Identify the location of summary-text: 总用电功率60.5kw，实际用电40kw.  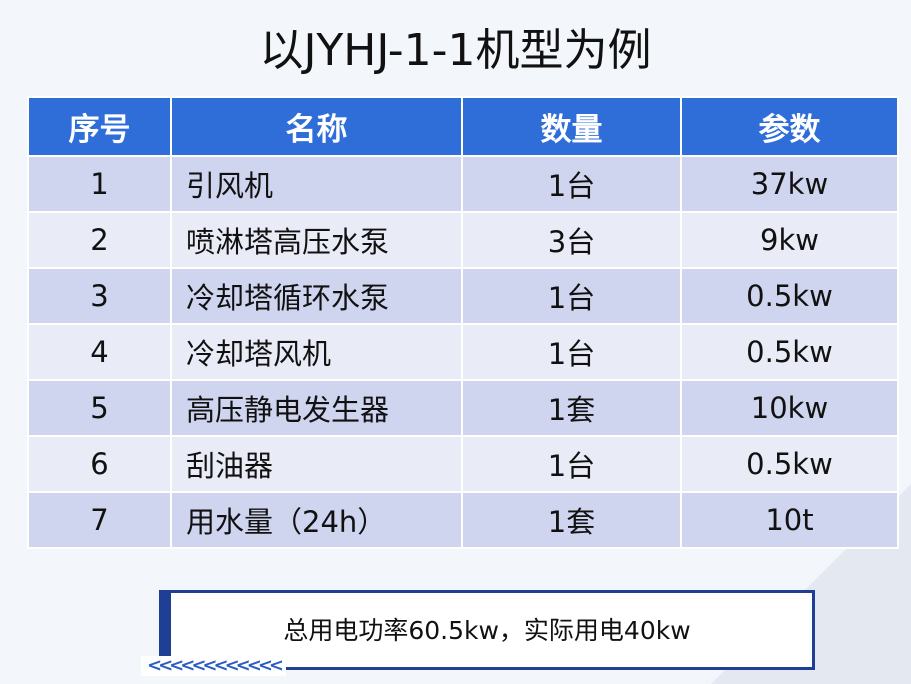
(487, 630).